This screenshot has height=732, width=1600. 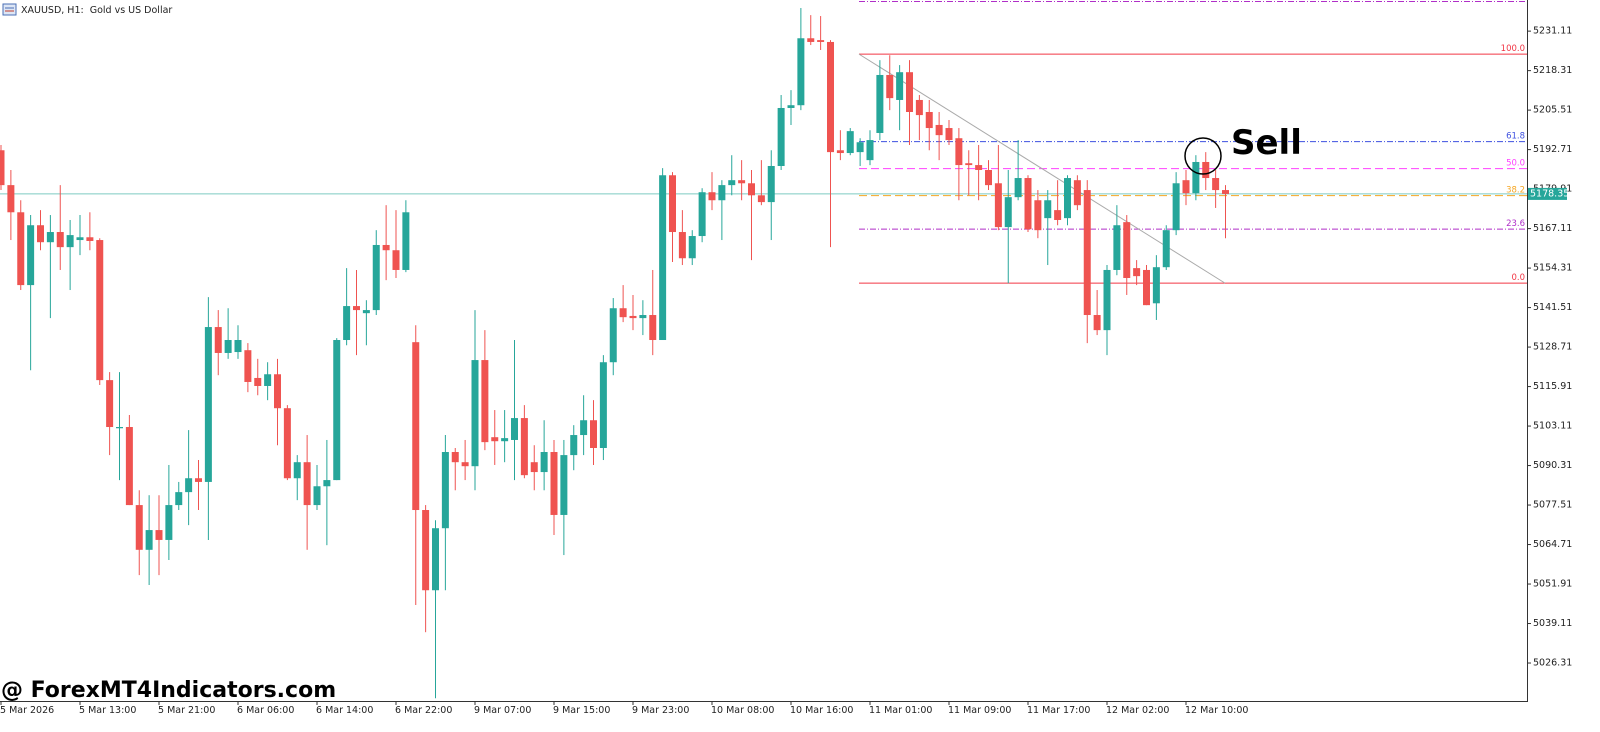 What do you see at coordinates (186, 710) in the screenshot?
I see `x-tick-label: 5 Mar 21:00` at bounding box center [186, 710].